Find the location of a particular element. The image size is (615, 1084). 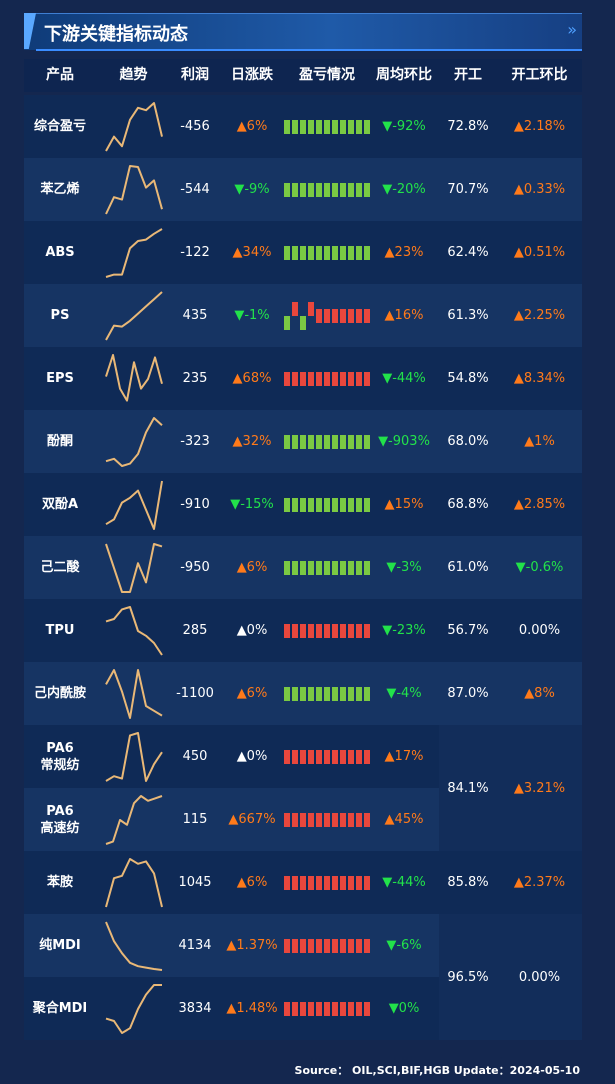

table-row: 酚酮 -323 ▲32% ▼-903% 68.0% ▲1% is located at coordinates (303, 441).